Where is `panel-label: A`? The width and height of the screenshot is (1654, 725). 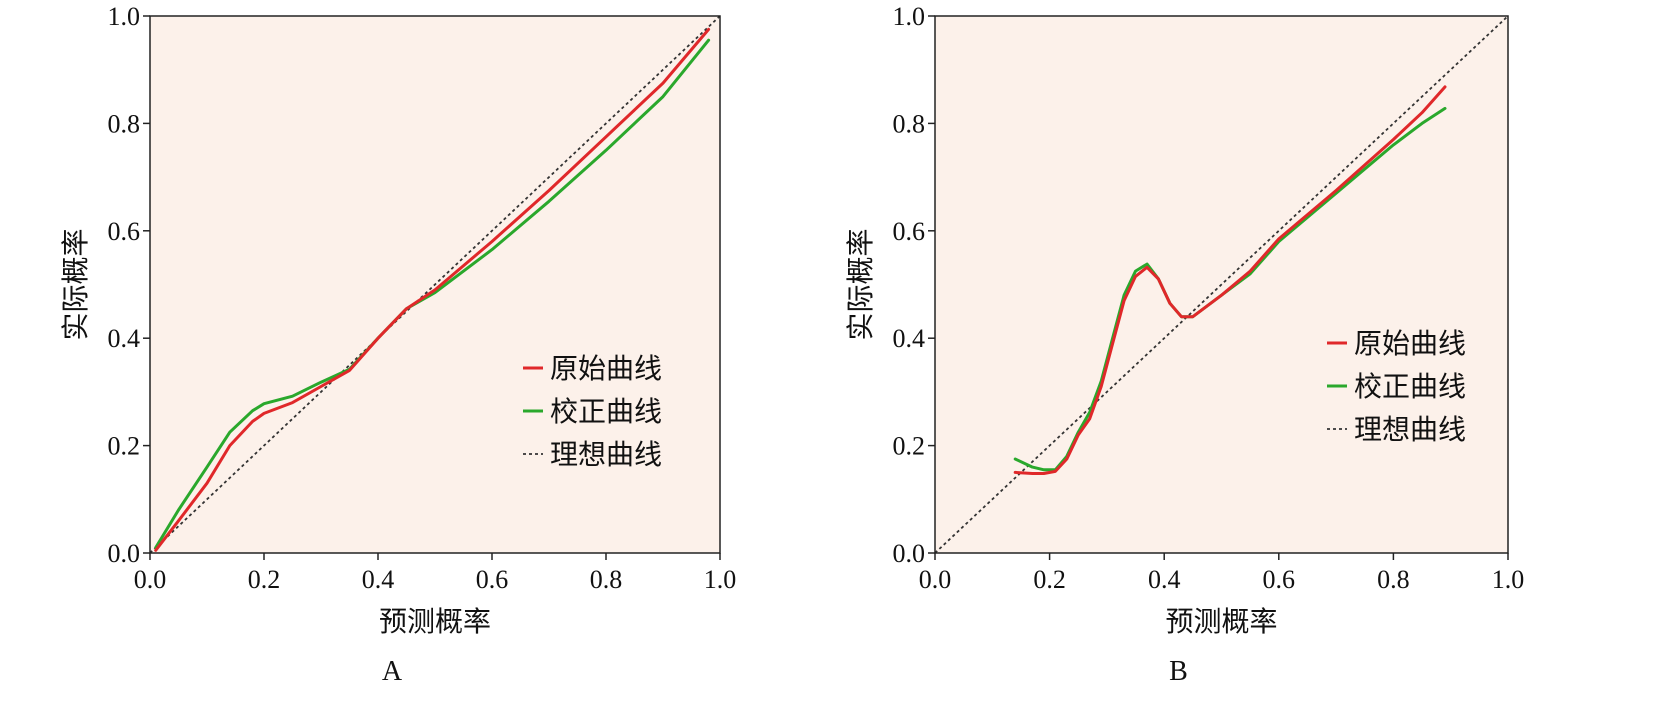
panel-label: A is located at coordinates (392, 671).